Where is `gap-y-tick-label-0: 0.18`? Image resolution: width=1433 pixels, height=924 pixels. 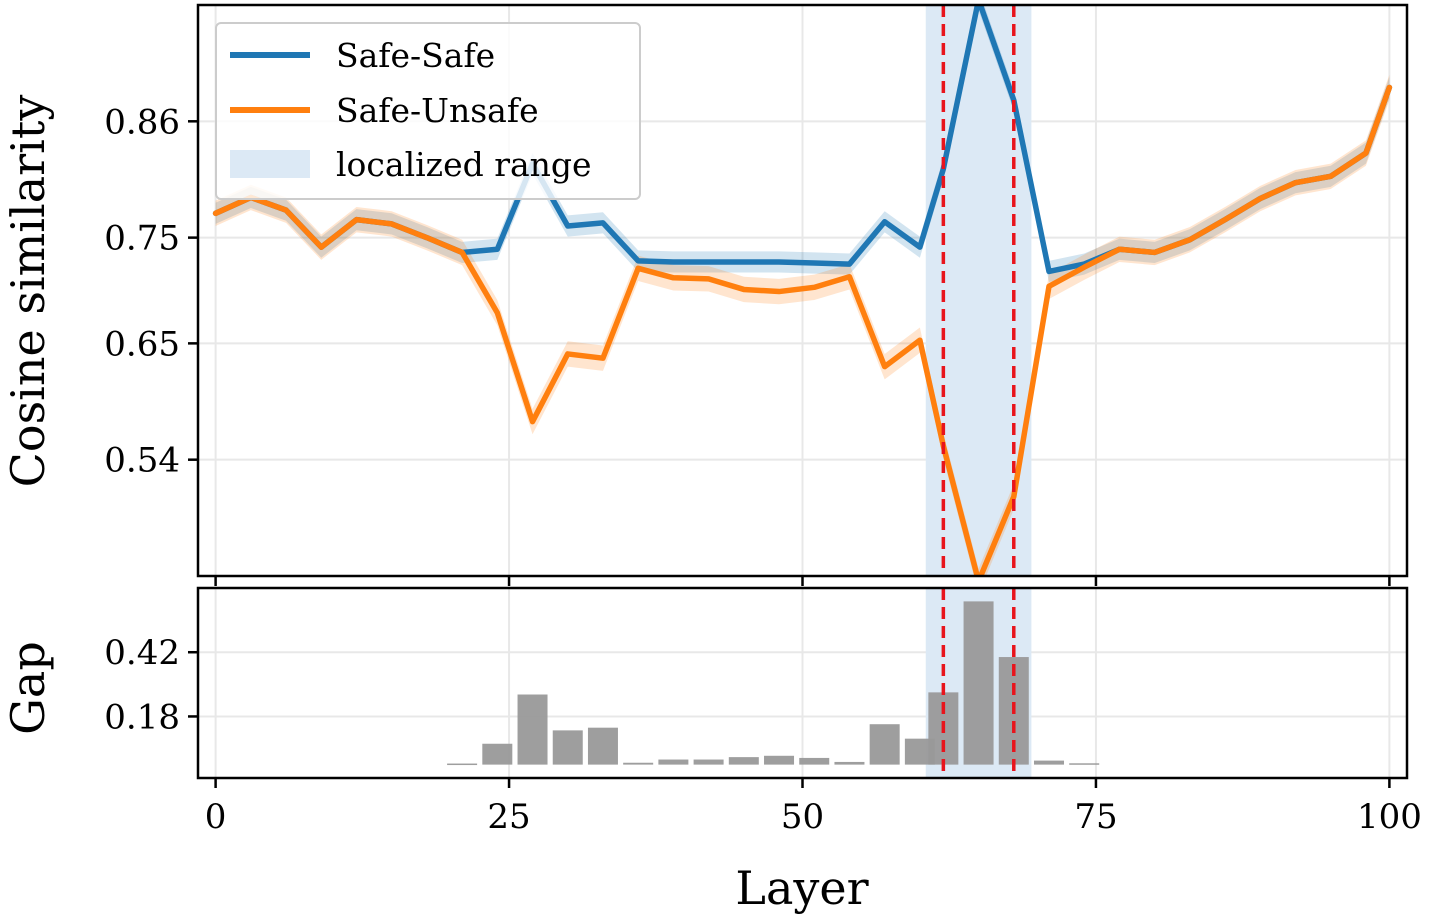
gap-y-tick-label-0: 0.18 is located at coordinates (142, 717).